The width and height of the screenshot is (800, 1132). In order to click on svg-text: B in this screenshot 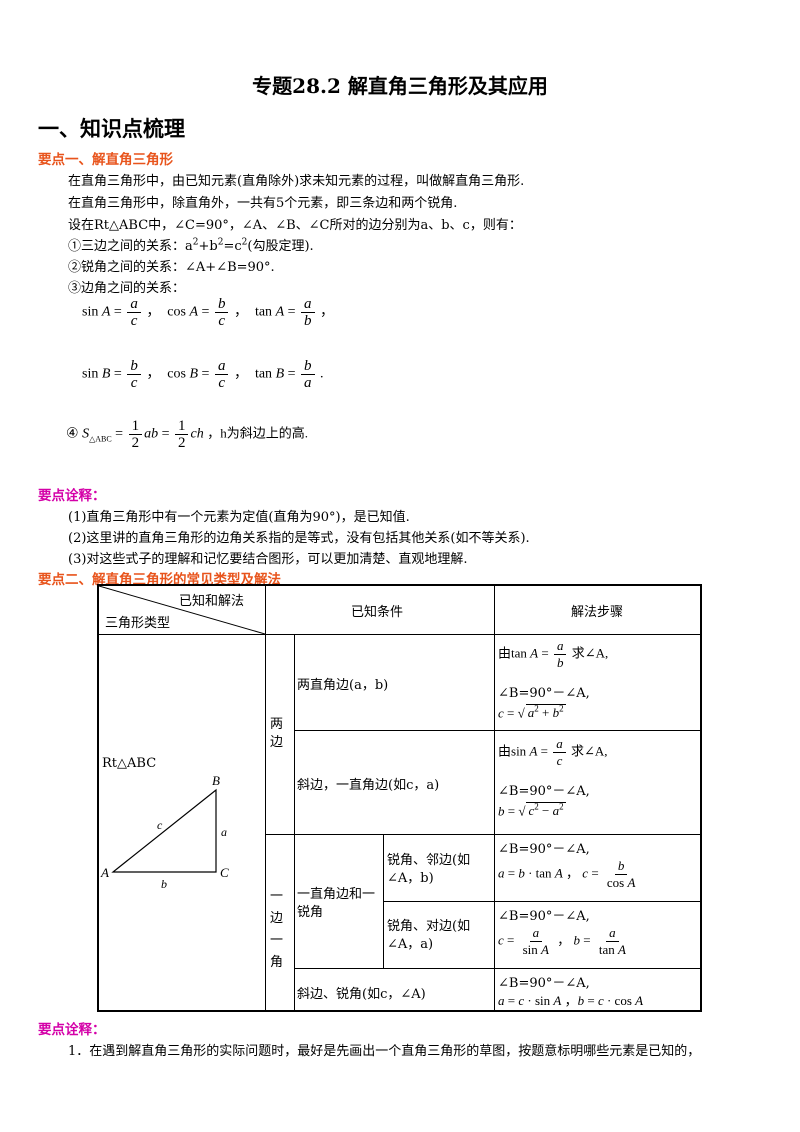, I will do `click(216, 780)`.